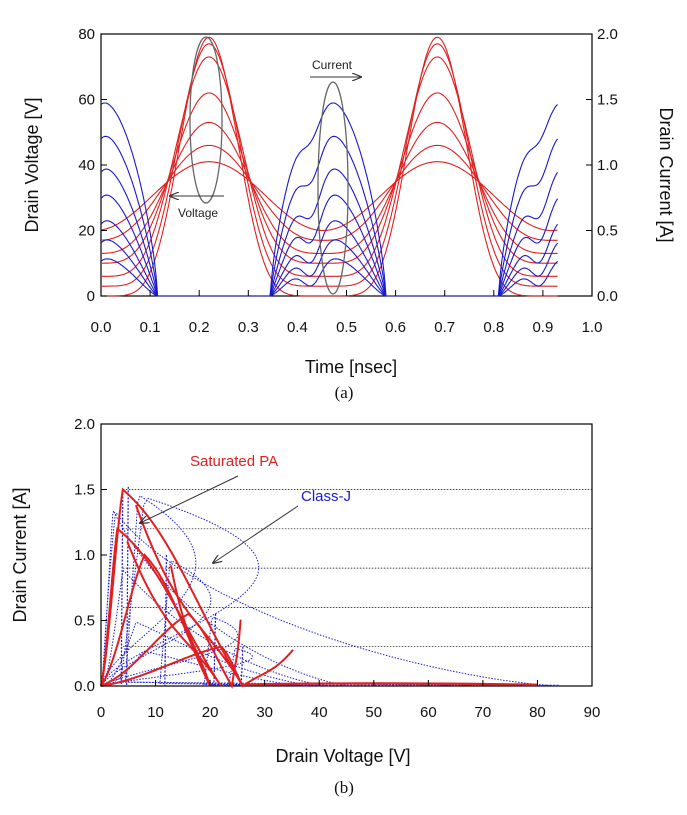 The image size is (687, 815). I want to click on chart-b-ytick-label: 1.0, so click(84, 555).